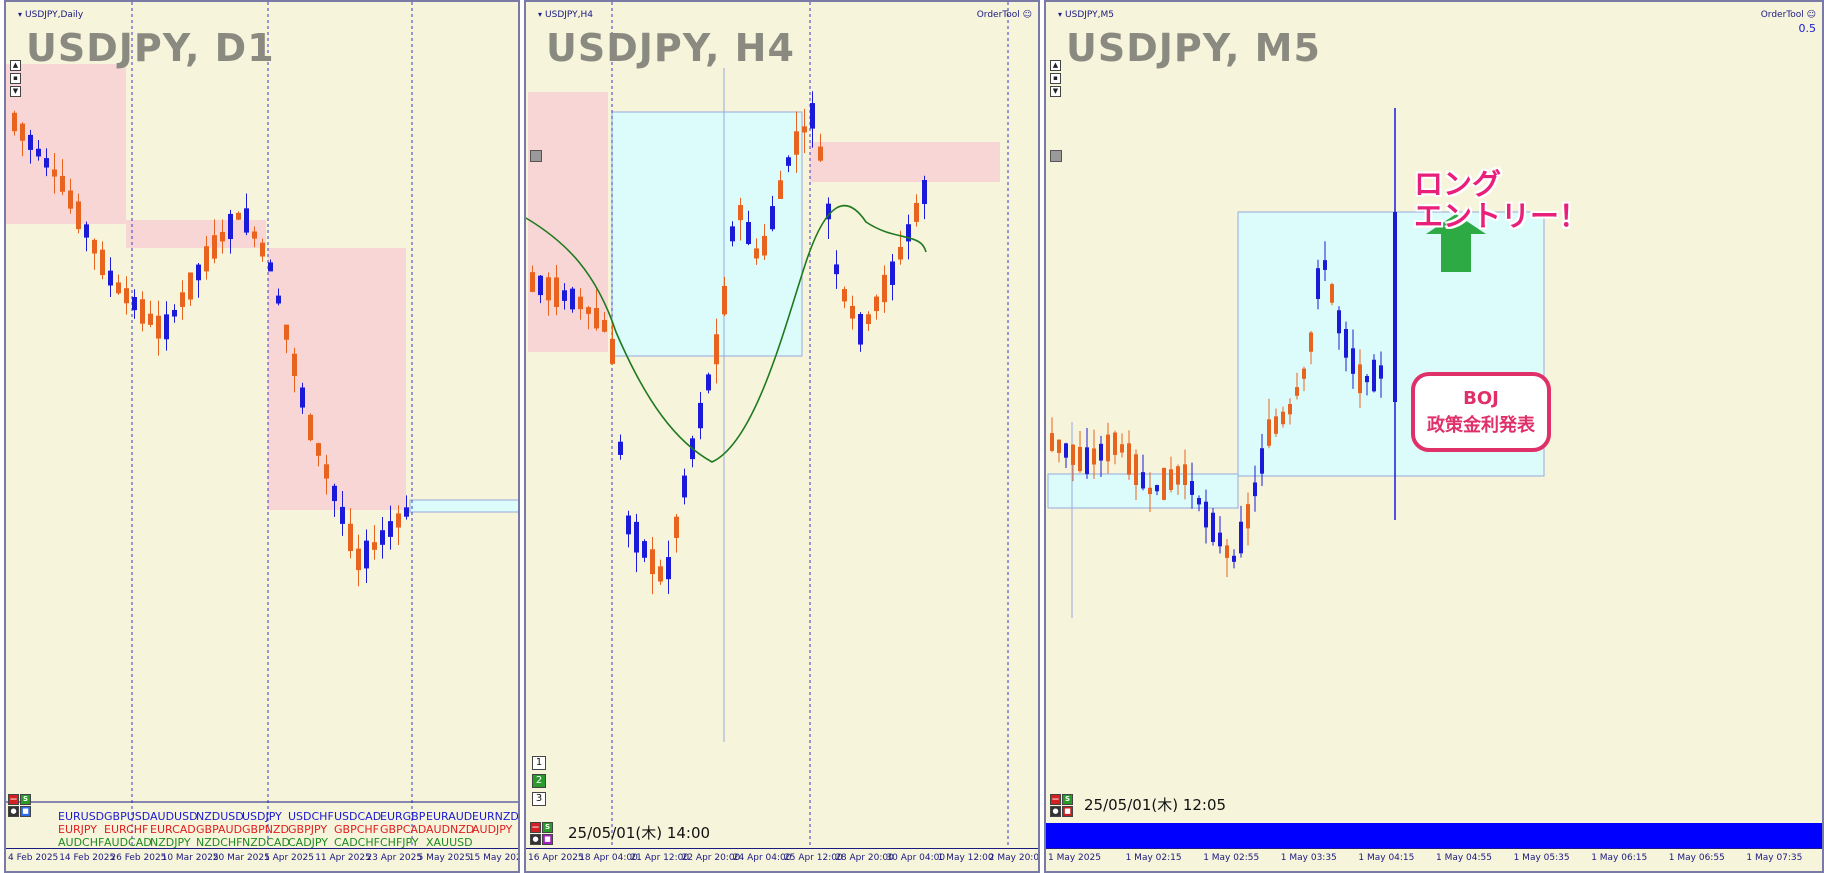  I want to click on symbol-pair-link: EURJPY, so click(77, 829).